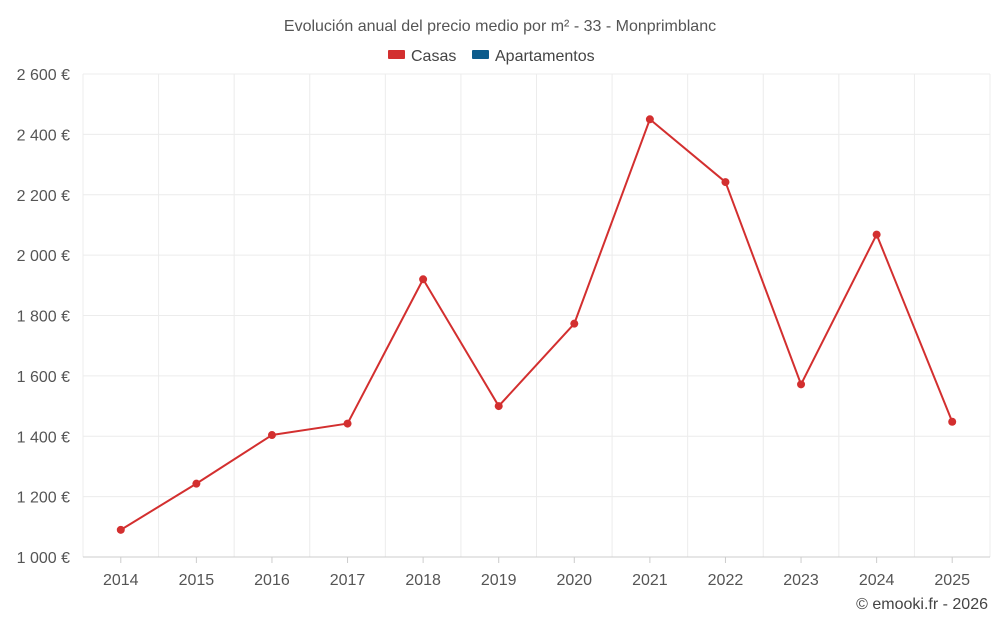 The height and width of the screenshot is (625, 1000). What do you see at coordinates (43, 377) in the screenshot?
I see `y-tick-label: 1 600 €` at bounding box center [43, 377].